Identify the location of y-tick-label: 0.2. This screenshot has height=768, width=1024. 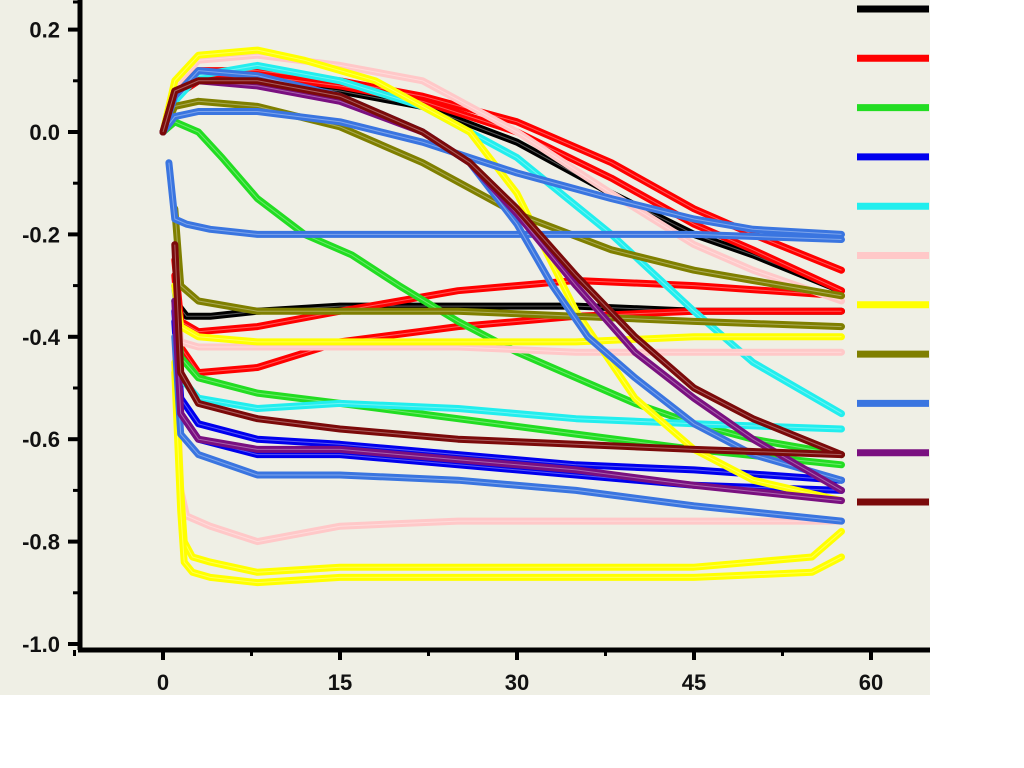
(44, 30).